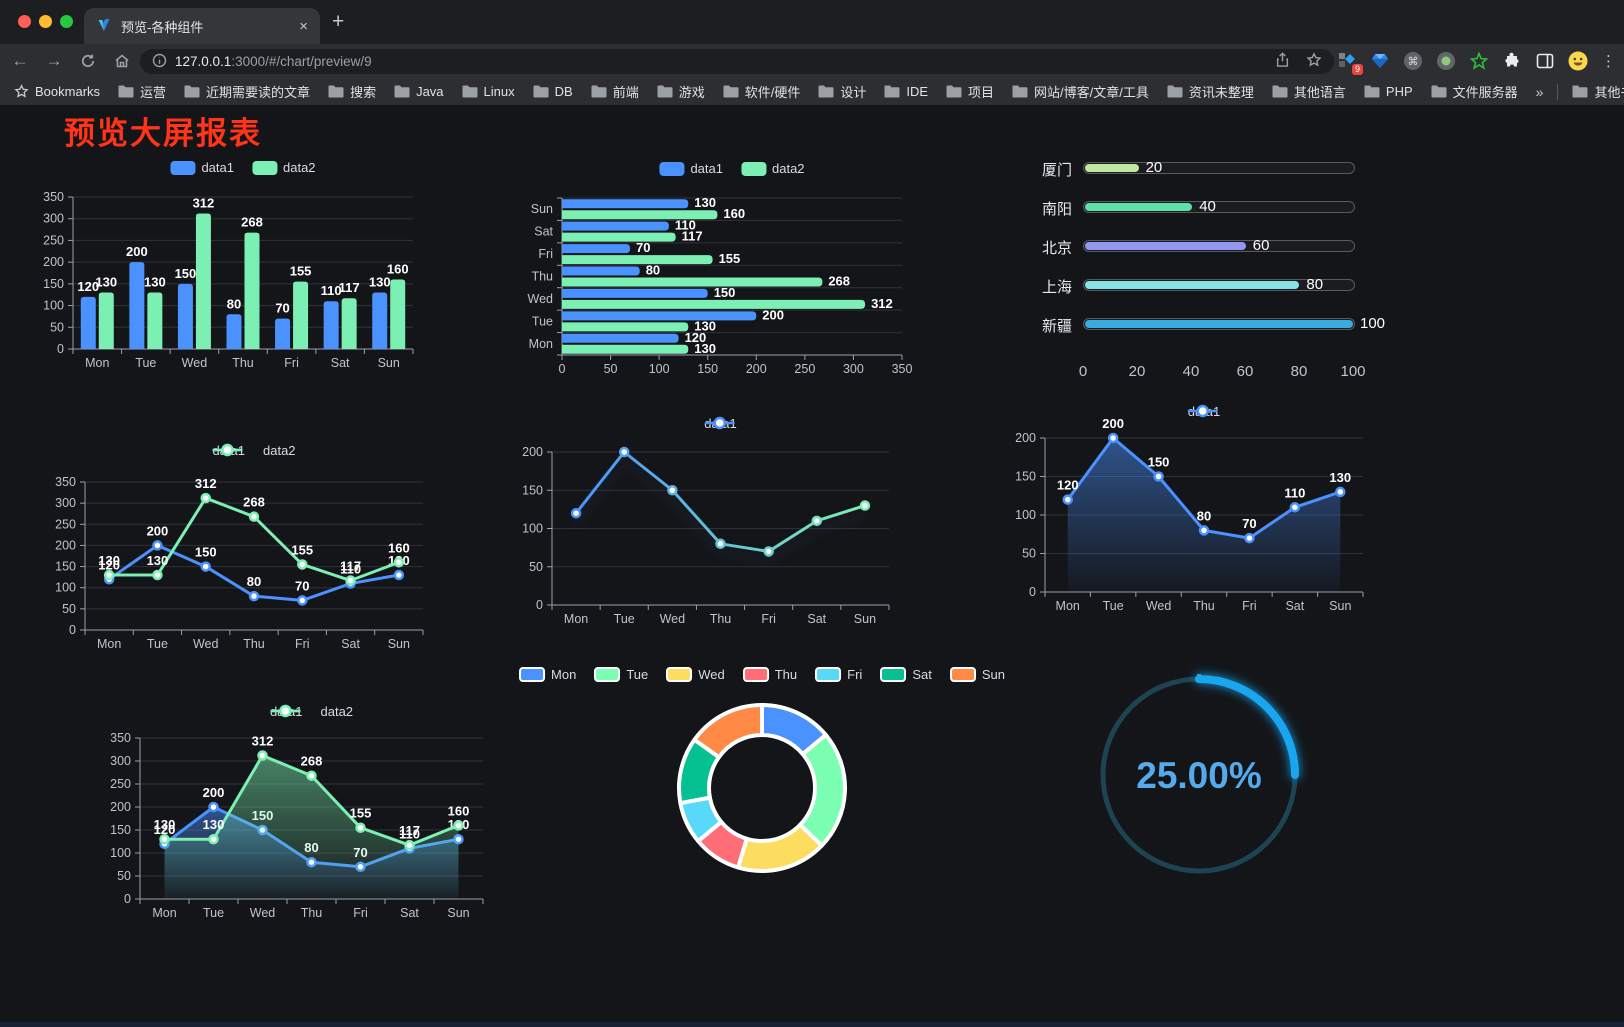 This screenshot has height=1027, width=1624. What do you see at coordinates (24, 21) in the screenshot?
I see `close-window-button` at bounding box center [24, 21].